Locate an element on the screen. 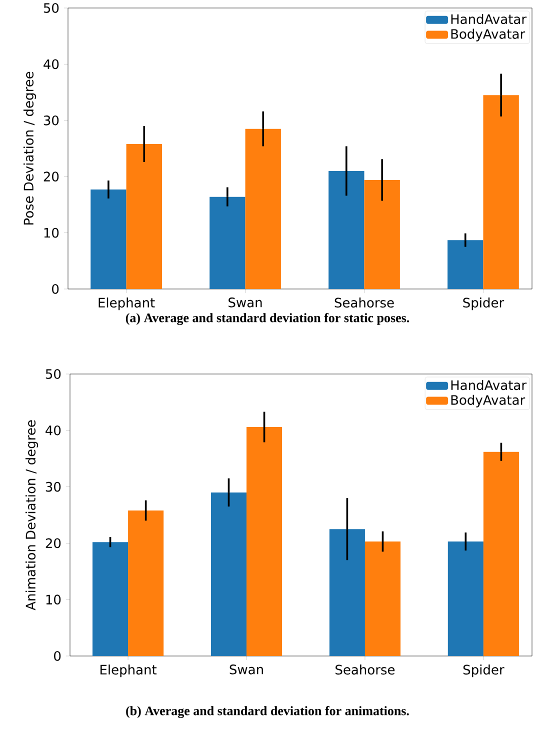 The image size is (535, 730). text: (b) Average and standard deviation for animations. is located at coordinates (267, 712).